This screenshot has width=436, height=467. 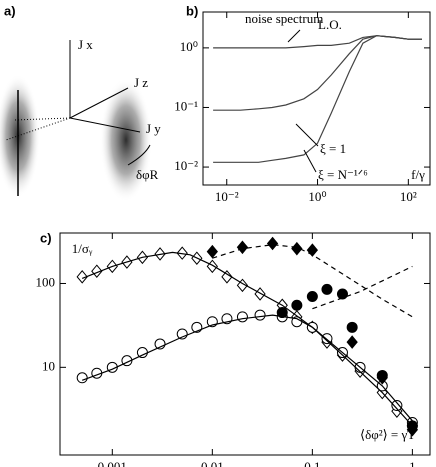 What do you see at coordinates (408, 196) in the screenshot?
I see `x-tick-label: 10²` at bounding box center [408, 196].